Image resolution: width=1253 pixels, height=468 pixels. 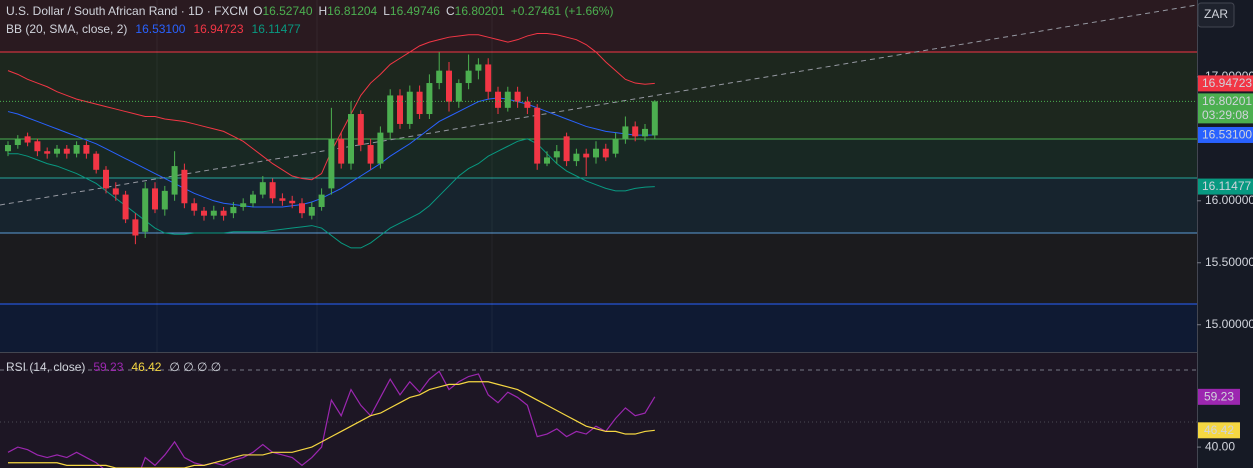 I want to click on y-tick-label: 40.00, so click(x=1220, y=446).